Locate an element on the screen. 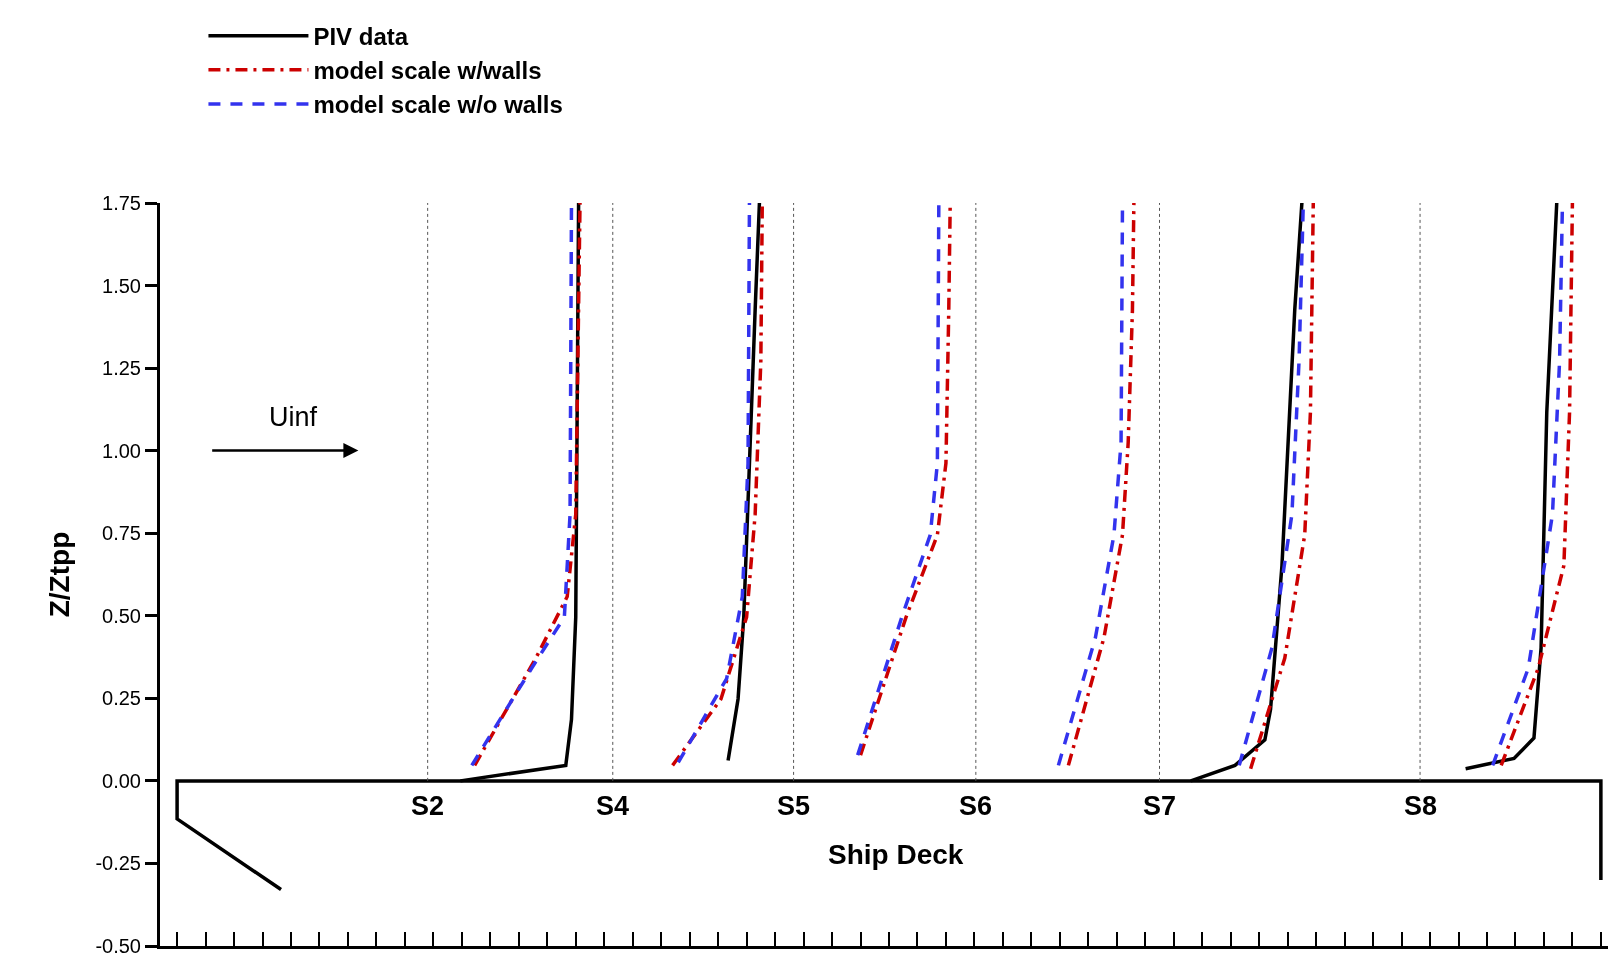 Image resolution: width=1621 pixels, height=969 pixels. ref-line-label: S6 is located at coordinates (976, 806).